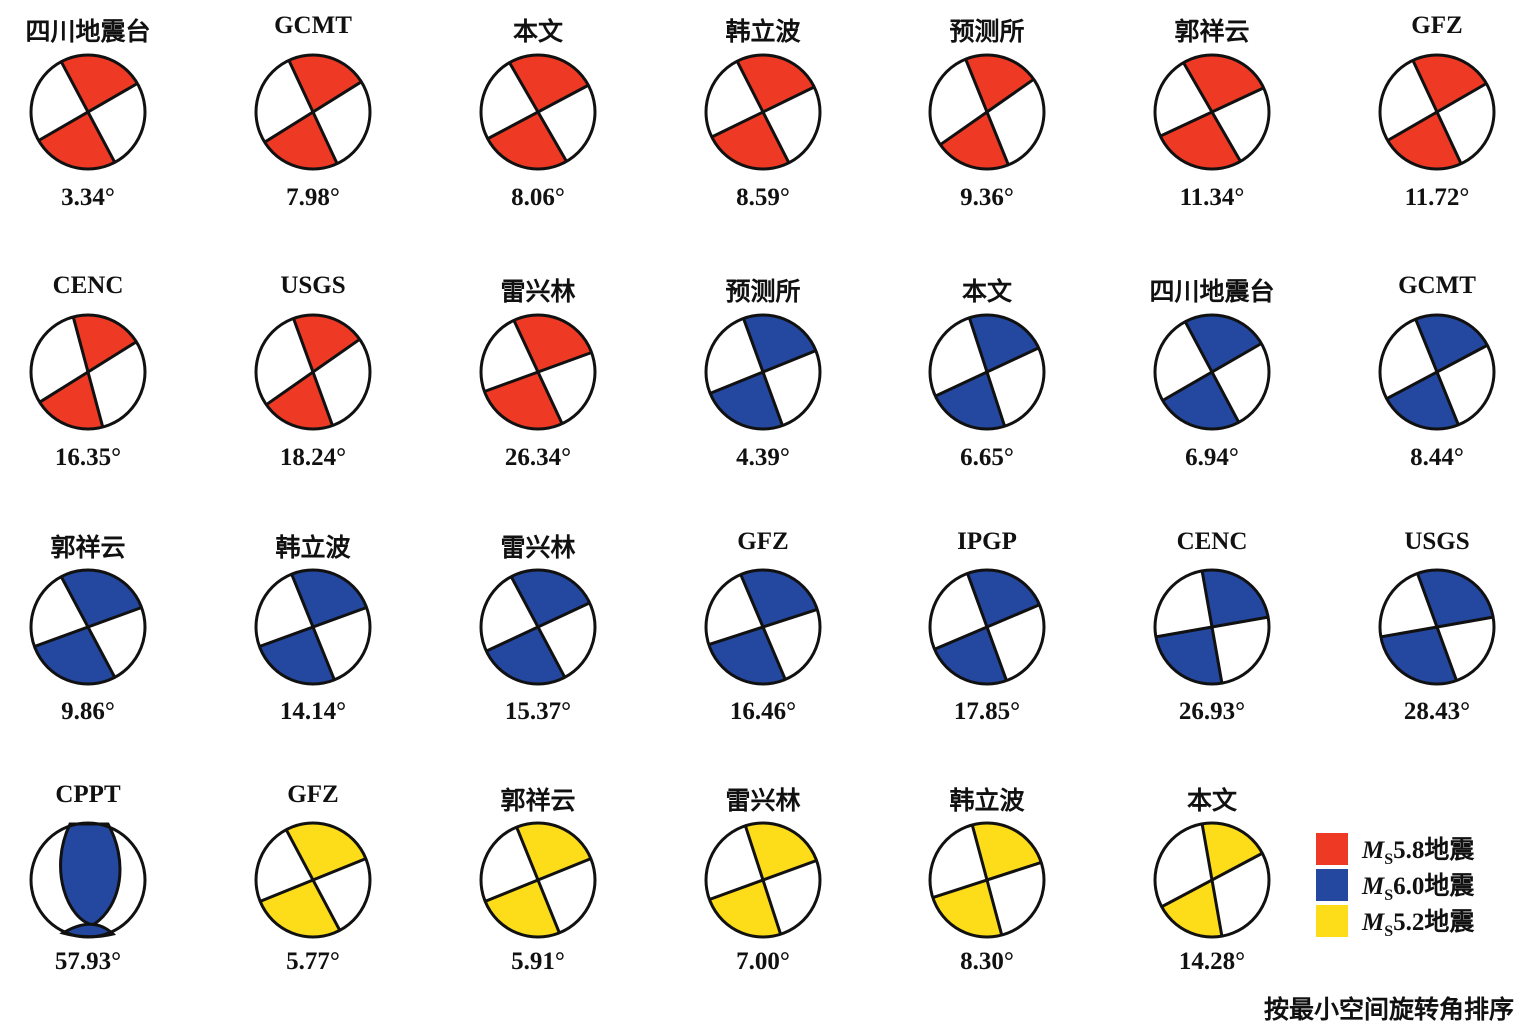 This screenshot has height=1031, width=1526. Describe the element at coordinates (1212, 711) in the screenshot. I see `rotation-angle-label: 26.93°` at that location.